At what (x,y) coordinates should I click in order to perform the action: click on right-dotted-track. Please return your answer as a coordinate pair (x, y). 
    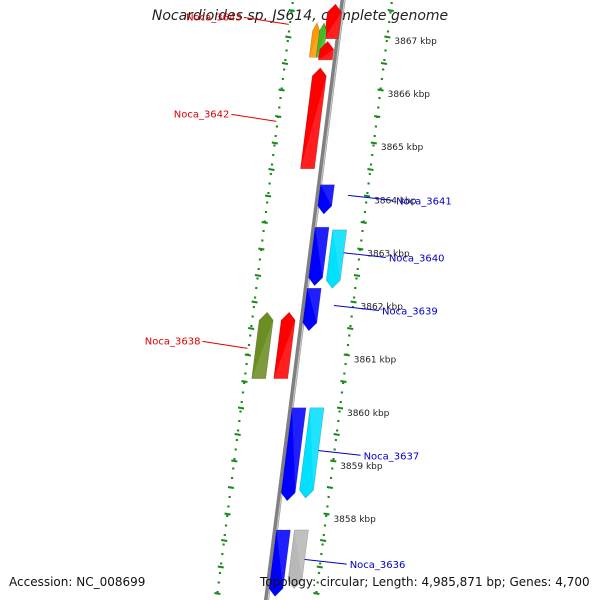
    Looking at the image, I should click on (353, 298).